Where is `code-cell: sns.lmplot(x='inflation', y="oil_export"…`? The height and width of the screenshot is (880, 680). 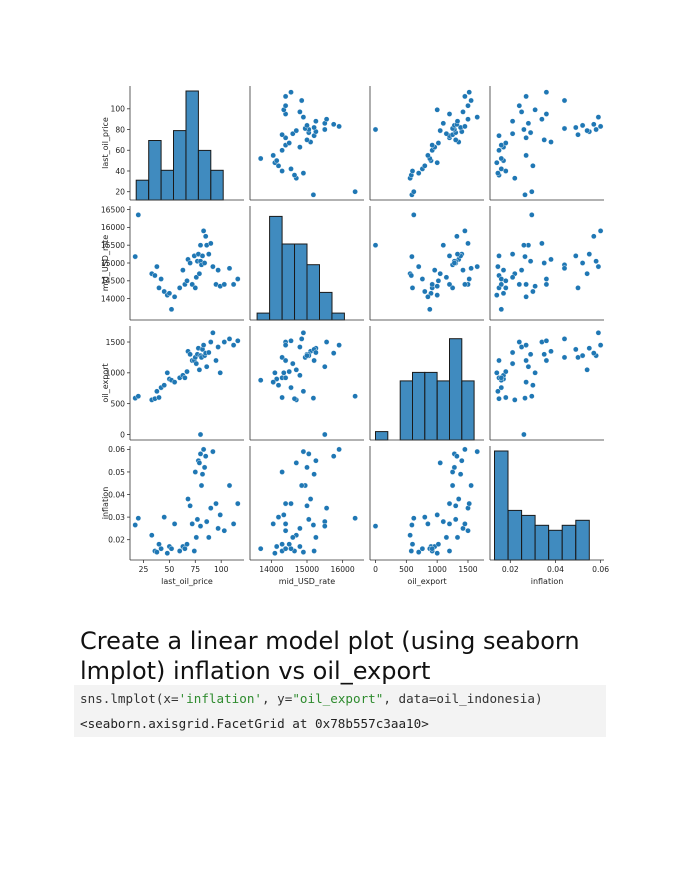
code-cell: sns.lmplot(x='inflation', y="oil_export"… is located at coordinates (340, 711).